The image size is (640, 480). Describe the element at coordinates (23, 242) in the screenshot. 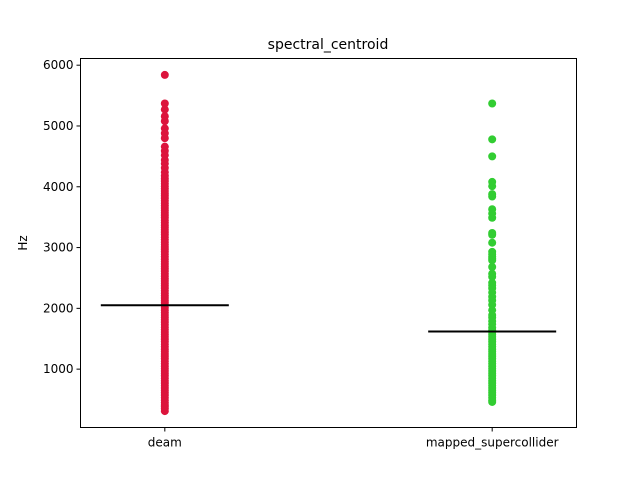

I see `y-axis-label: Hz` at that location.